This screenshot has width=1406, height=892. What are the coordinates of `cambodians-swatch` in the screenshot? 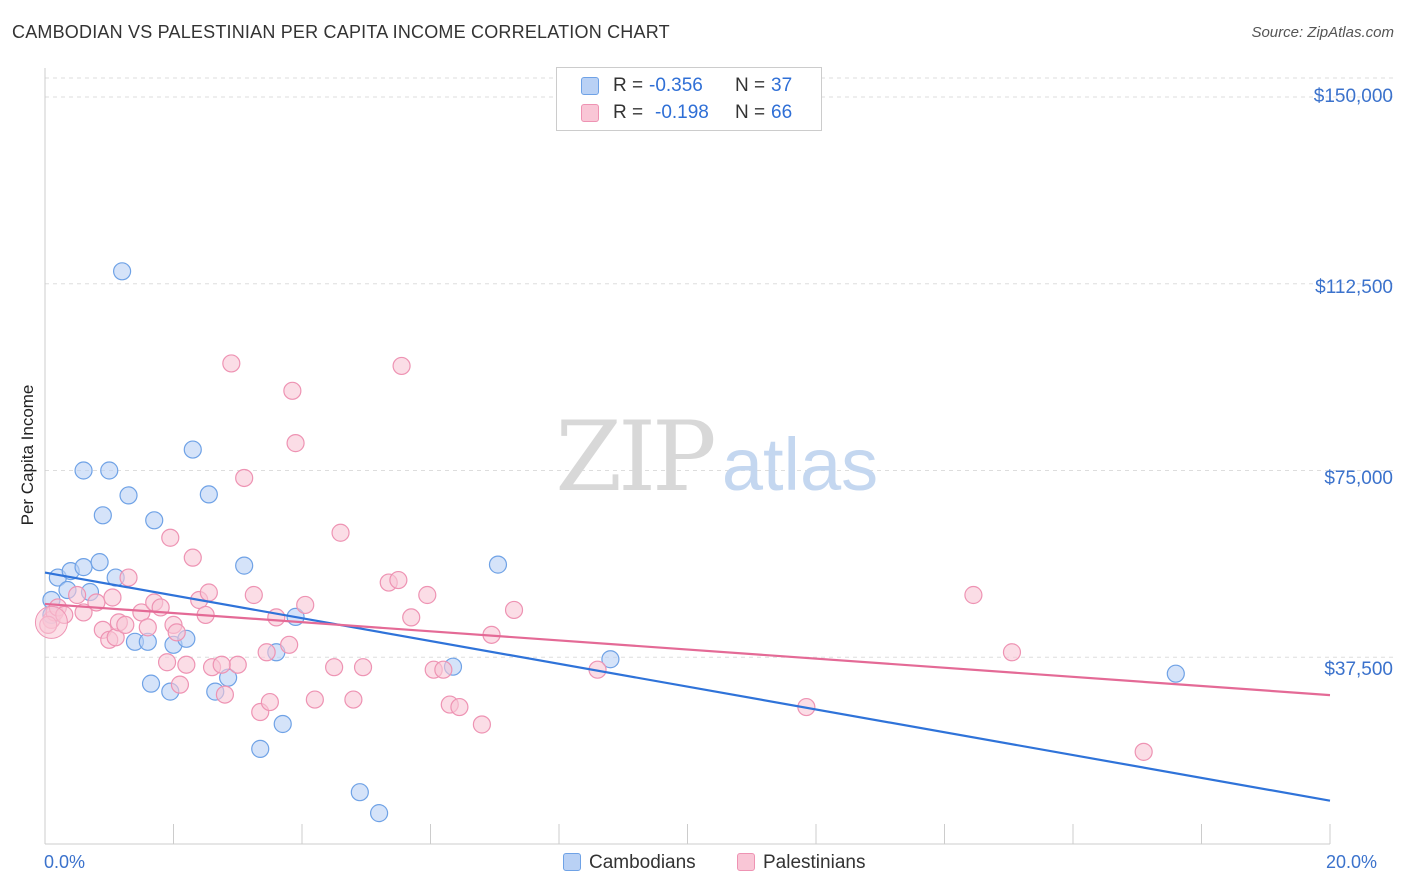 It's located at (590, 86).